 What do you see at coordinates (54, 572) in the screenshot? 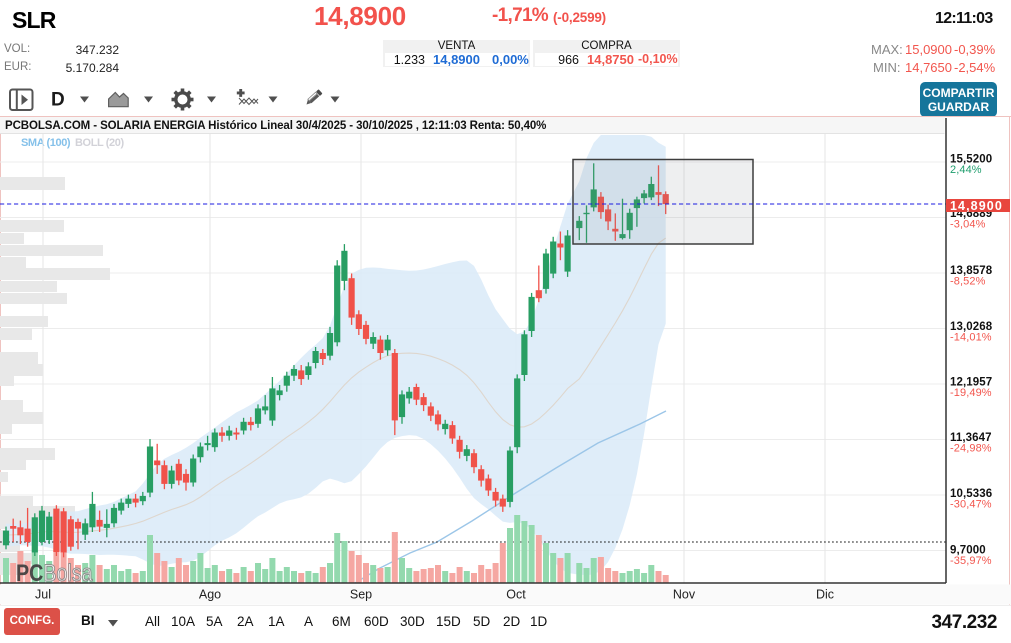
I see `svg-text: PCBolsa` at bounding box center [54, 572].